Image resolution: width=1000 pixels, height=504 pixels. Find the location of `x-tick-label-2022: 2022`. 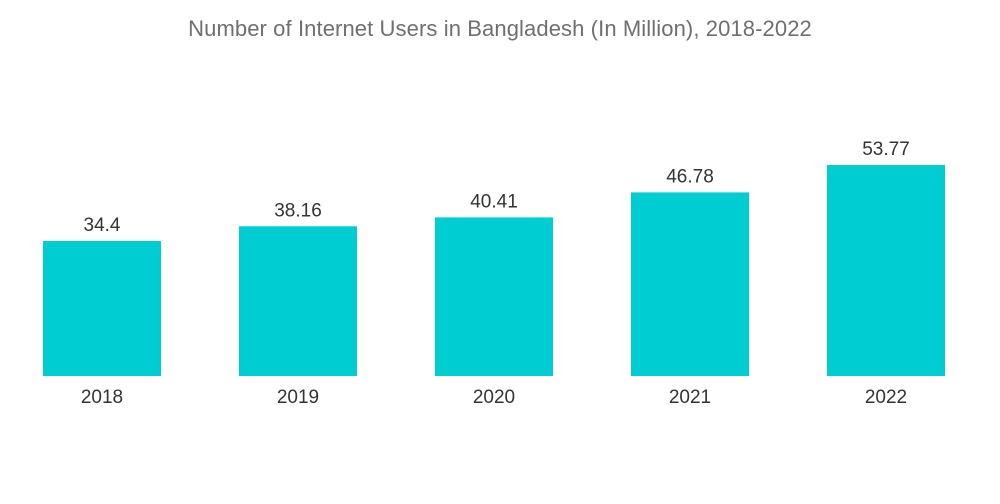

x-tick-label-2022: 2022 is located at coordinates (886, 397).